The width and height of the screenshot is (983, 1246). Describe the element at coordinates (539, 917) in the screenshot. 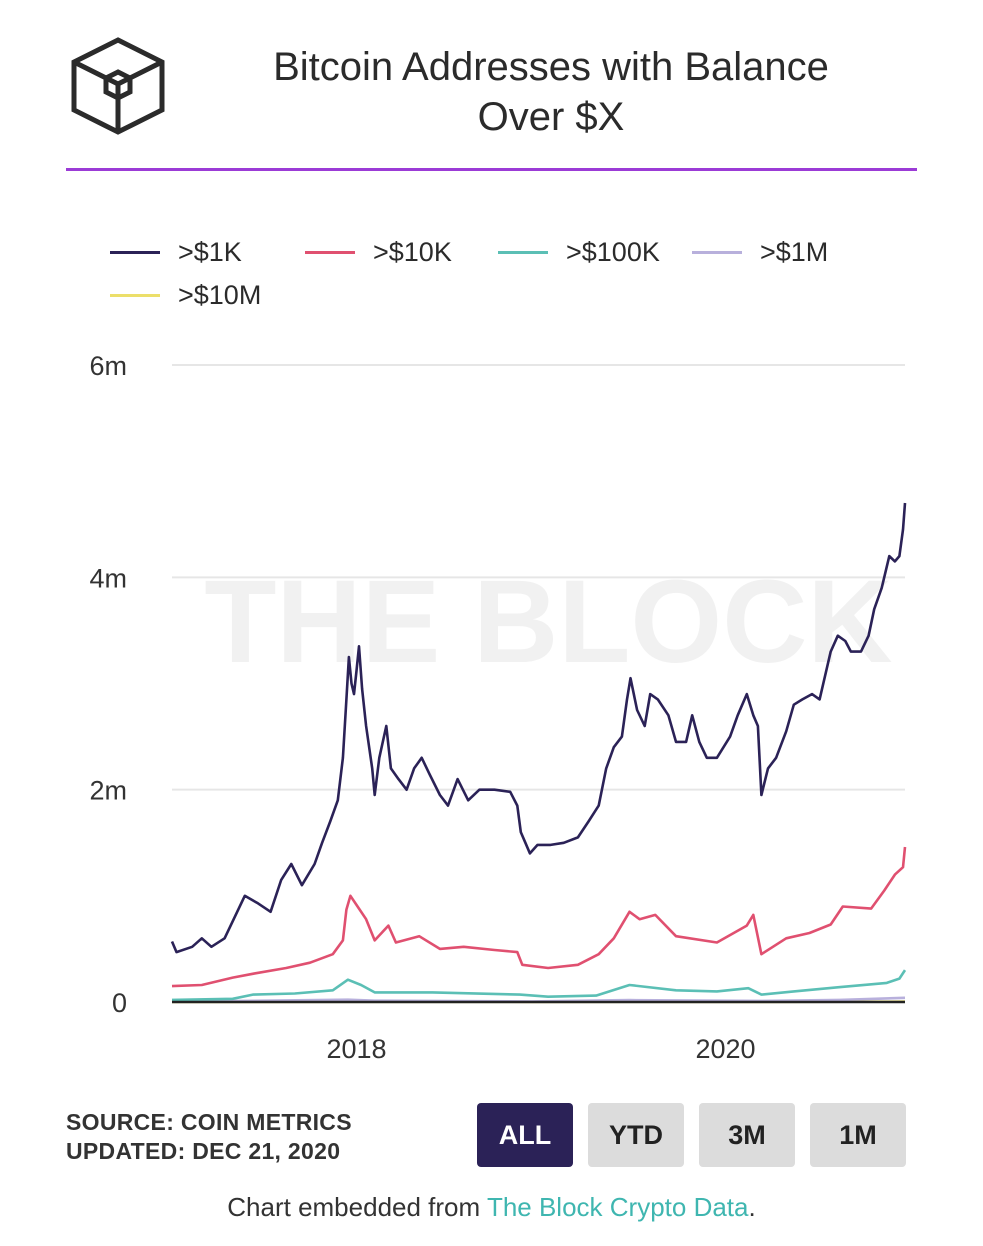

I see `series-line-10k` at that location.